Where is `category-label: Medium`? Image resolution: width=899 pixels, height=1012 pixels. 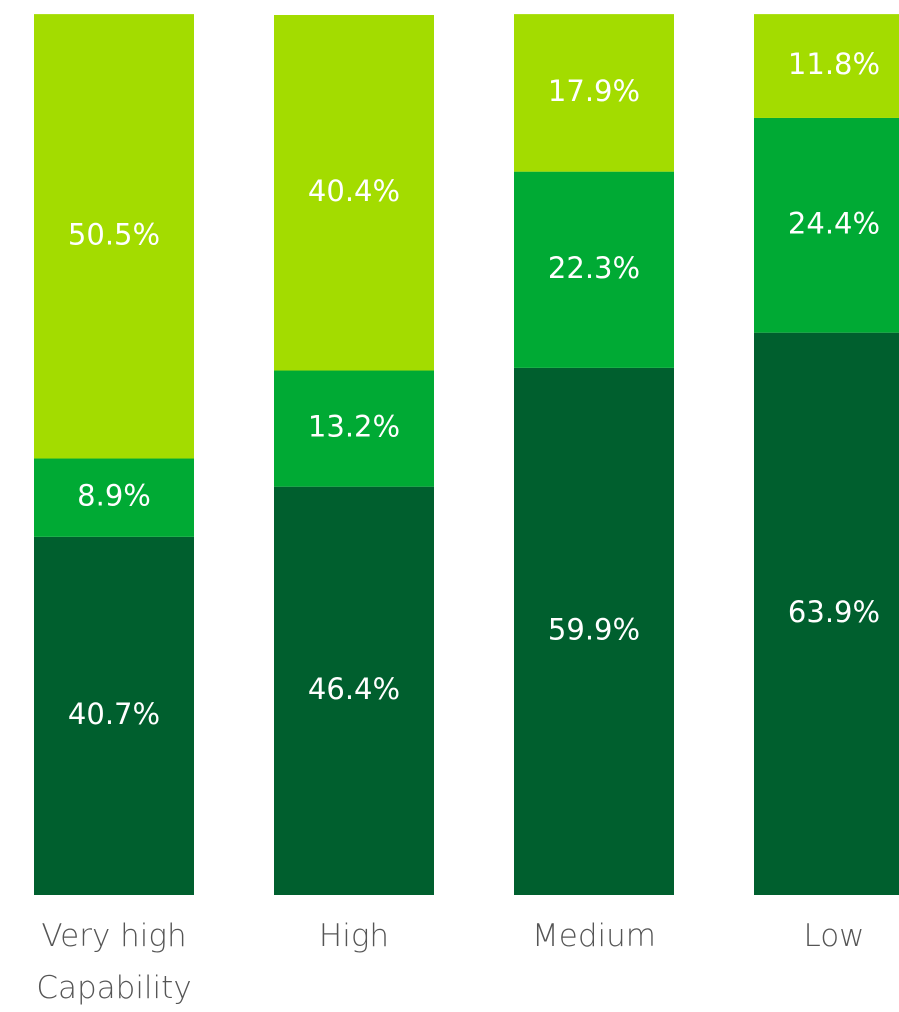 category-label: Medium is located at coordinates (594, 936).